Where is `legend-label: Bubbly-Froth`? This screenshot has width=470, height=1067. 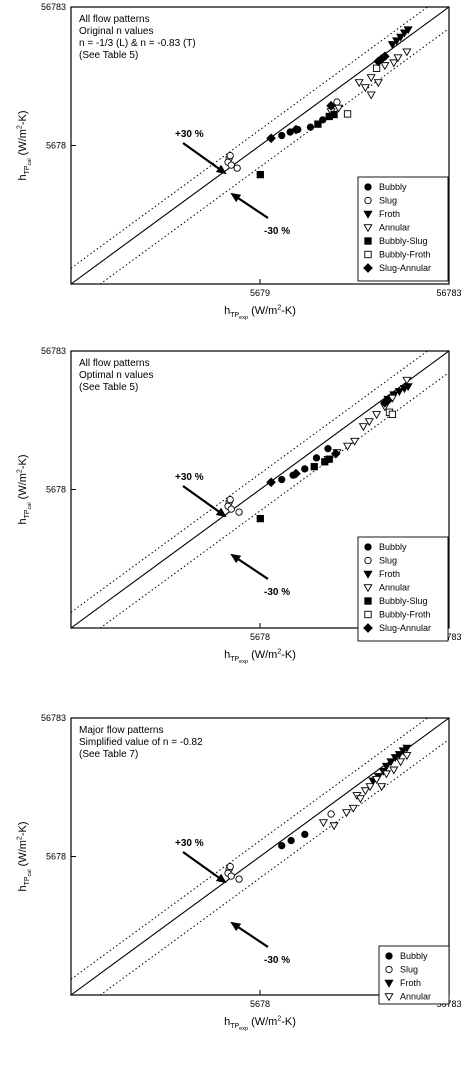 legend-label: Bubbly-Froth is located at coordinates (405, 255).